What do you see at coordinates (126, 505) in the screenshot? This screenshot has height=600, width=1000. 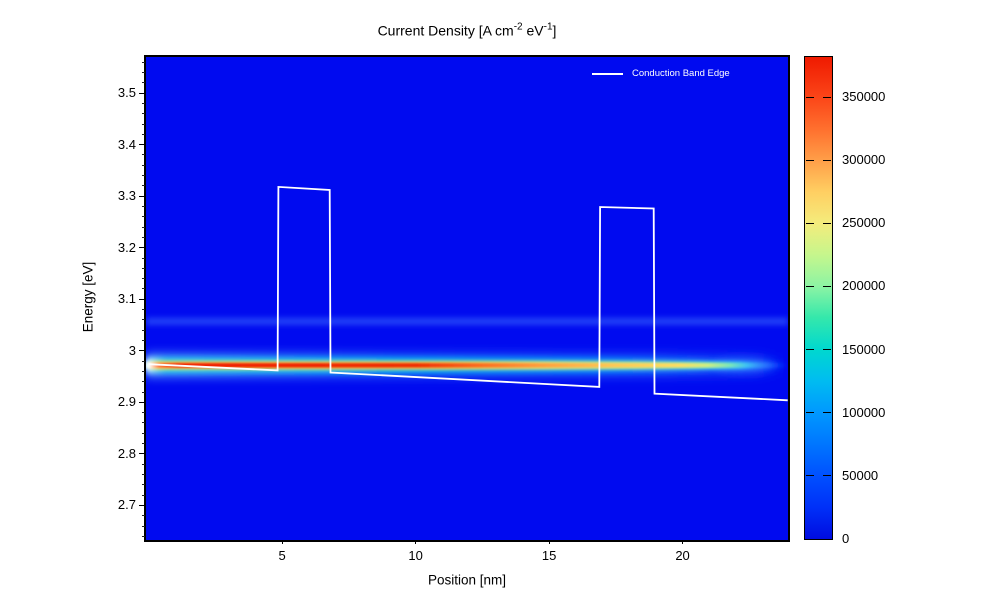 I see `y-tick-label: 2.7` at bounding box center [126, 505].